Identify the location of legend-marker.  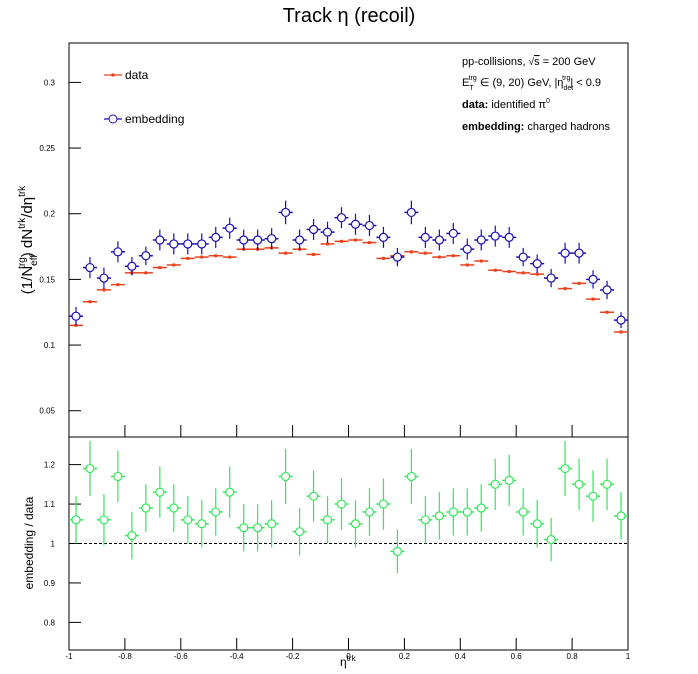
(113, 119).